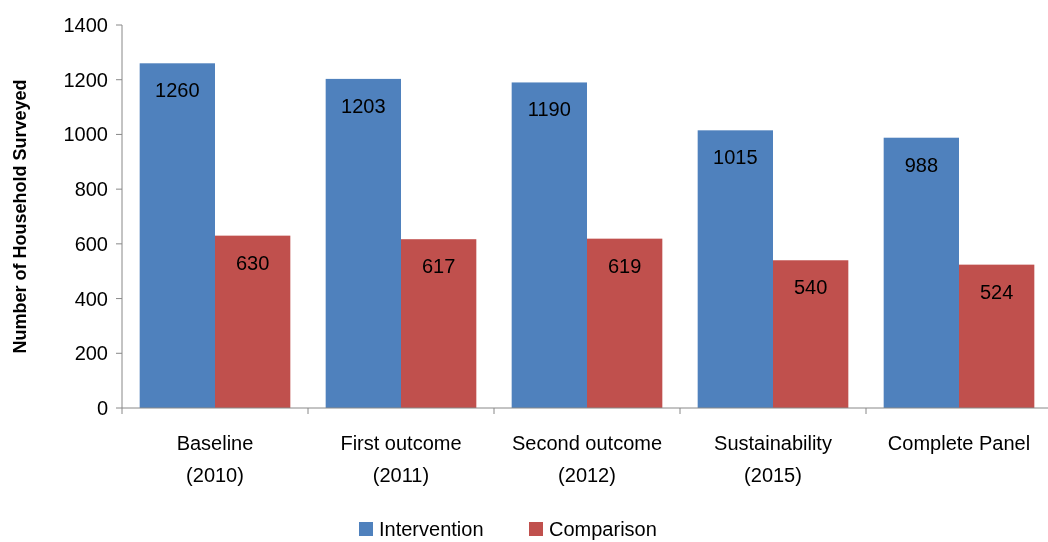  Describe the element at coordinates (85, 134) in the screenshot. I see `y-tick-label: 1000` at that location.